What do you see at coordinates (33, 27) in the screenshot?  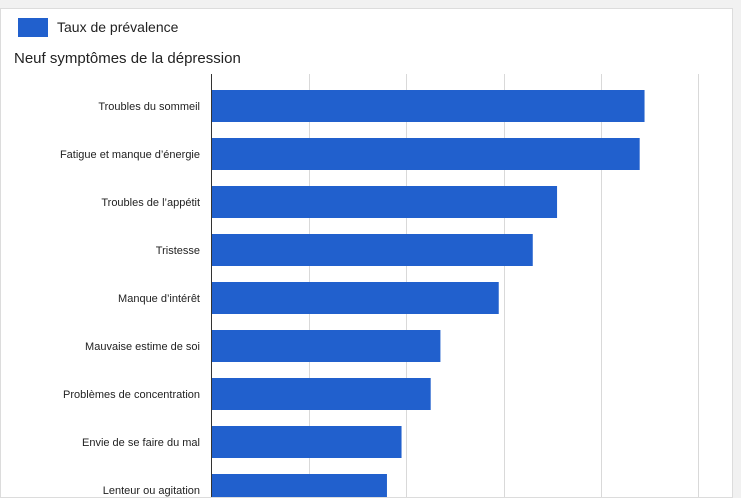 I see `legend-swatch` at bounding box center [33, 27].